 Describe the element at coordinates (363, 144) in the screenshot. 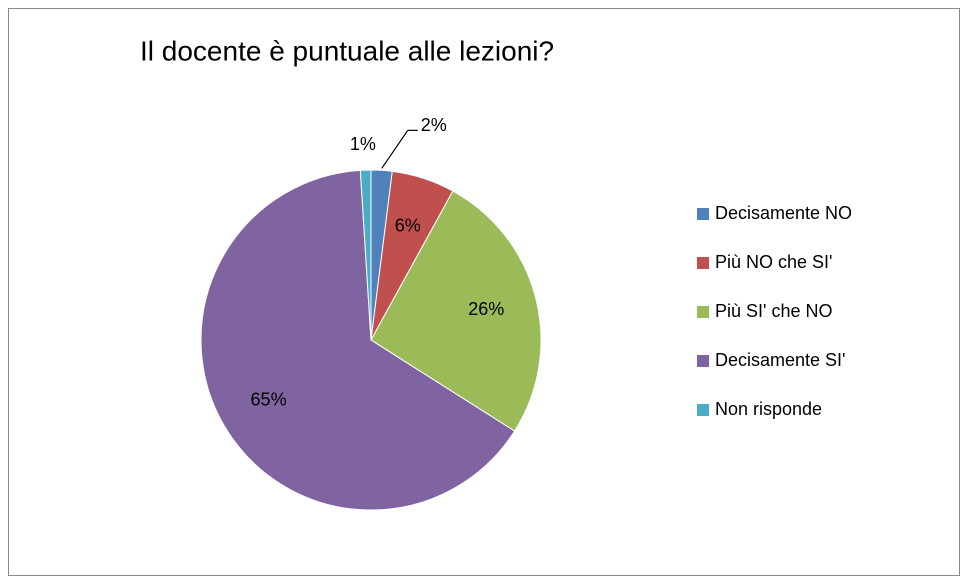

I see `data-label: 1%` at that location.